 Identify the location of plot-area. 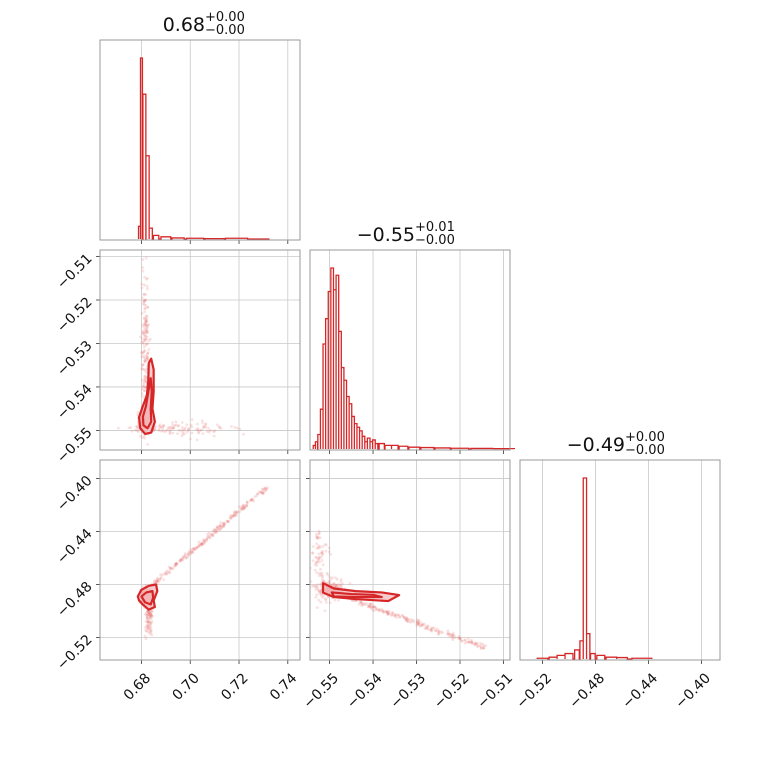
(410, 560).